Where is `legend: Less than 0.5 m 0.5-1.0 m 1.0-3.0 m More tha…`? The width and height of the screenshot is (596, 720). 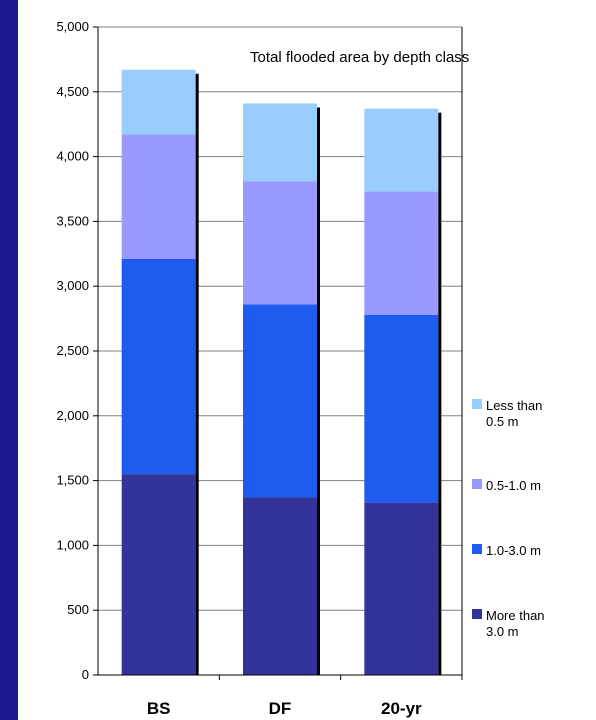 legend: Less than 0.5 m 0.5-1.0 m 1.0-3.0 m More tha… is located at coordinates (508, 518).